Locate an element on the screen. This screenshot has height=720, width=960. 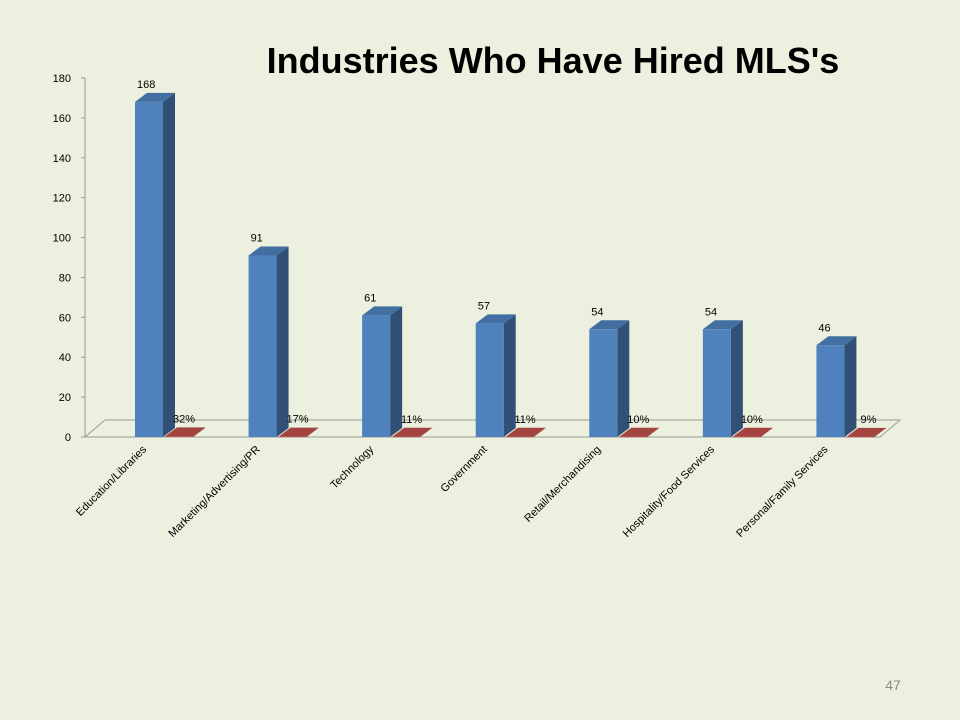
y-tick-label: 120 is located at coordinates (62, 199).